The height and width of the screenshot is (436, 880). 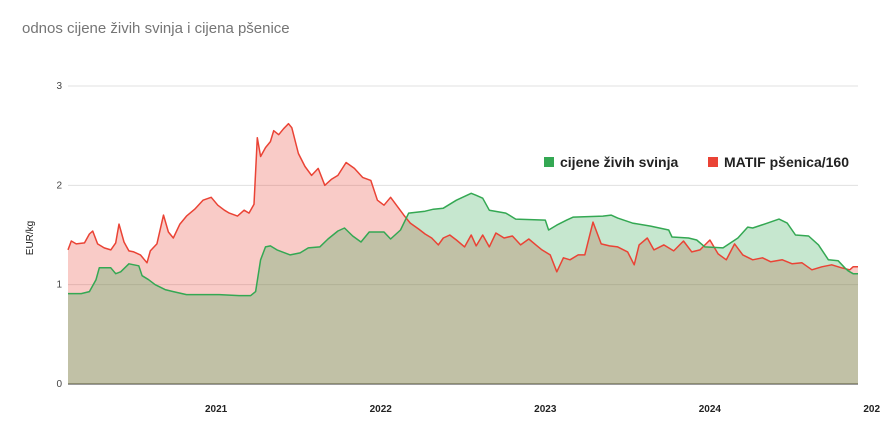 I want to click on x-tick-label-2021: 2021, so click(x=216, y=409).